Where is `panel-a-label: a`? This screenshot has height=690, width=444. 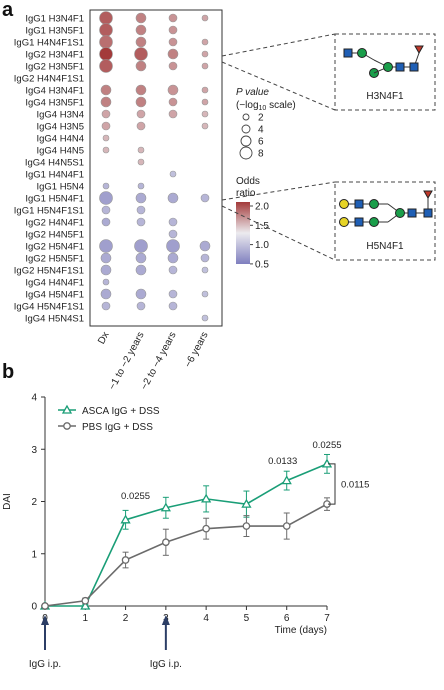 panel-a-label: a is located at coordinates (8, 10).